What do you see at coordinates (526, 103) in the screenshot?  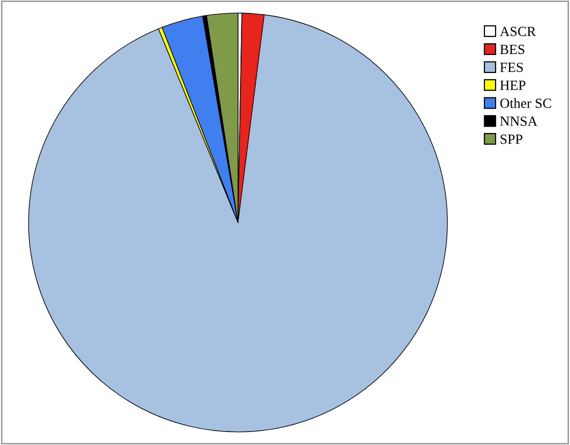 I see `legend-label: Other SC` at bounding box center [526, 103].